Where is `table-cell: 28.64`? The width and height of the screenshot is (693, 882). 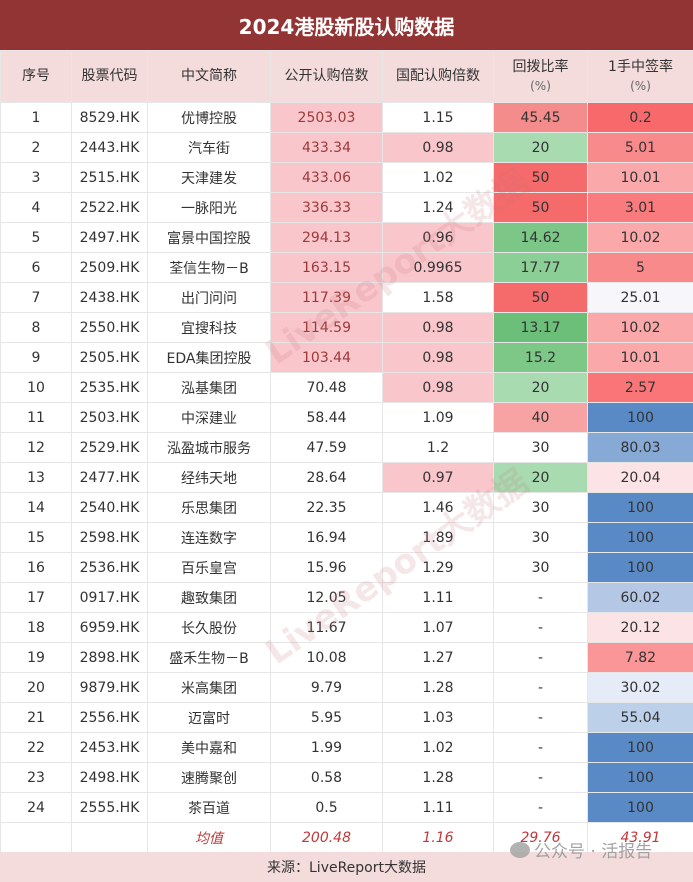 table-cell: 28.64 is located at coordinates (326, 477).